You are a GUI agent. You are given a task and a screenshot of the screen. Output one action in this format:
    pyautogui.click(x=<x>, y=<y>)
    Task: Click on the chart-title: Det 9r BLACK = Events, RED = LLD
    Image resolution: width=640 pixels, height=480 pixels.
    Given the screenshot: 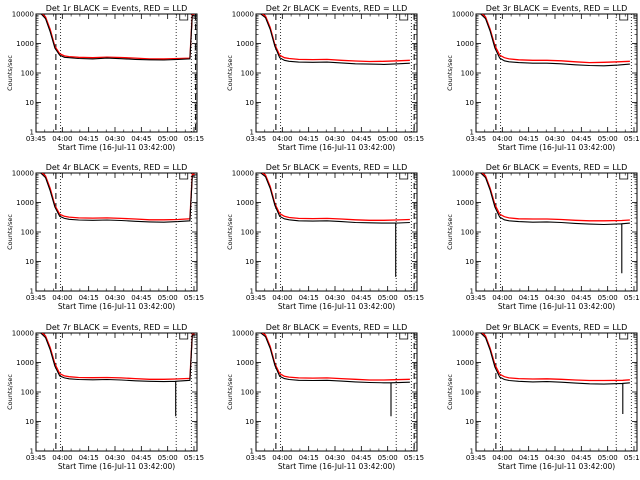 What is the action you would take?
    pyautogui.click(x=557, y=327)
    